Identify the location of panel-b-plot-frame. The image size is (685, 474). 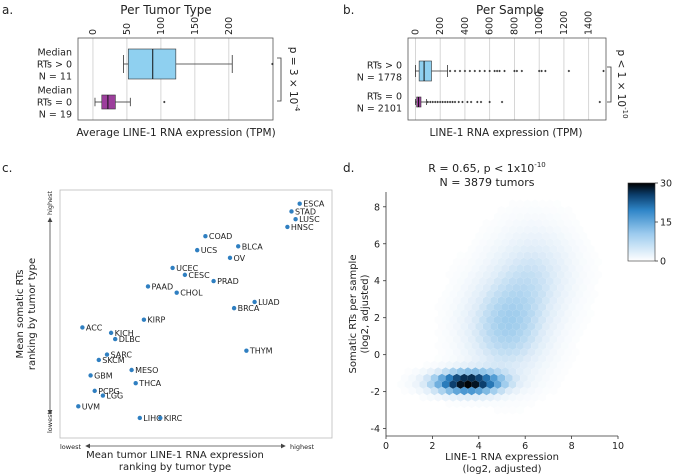
(507, 79).